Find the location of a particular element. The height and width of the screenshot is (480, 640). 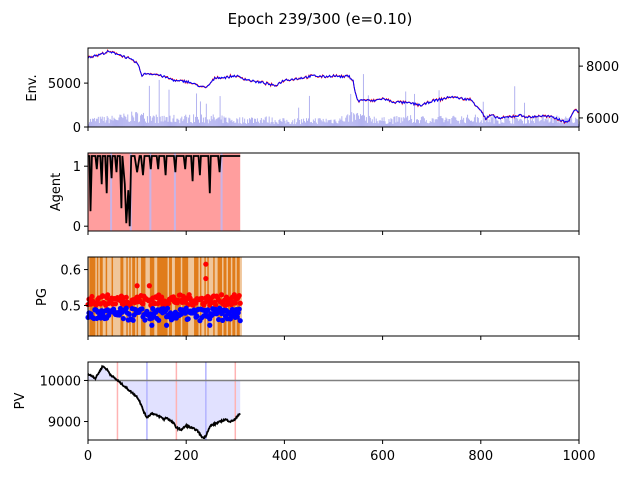

agent-band is located at coordinates (150, 192).